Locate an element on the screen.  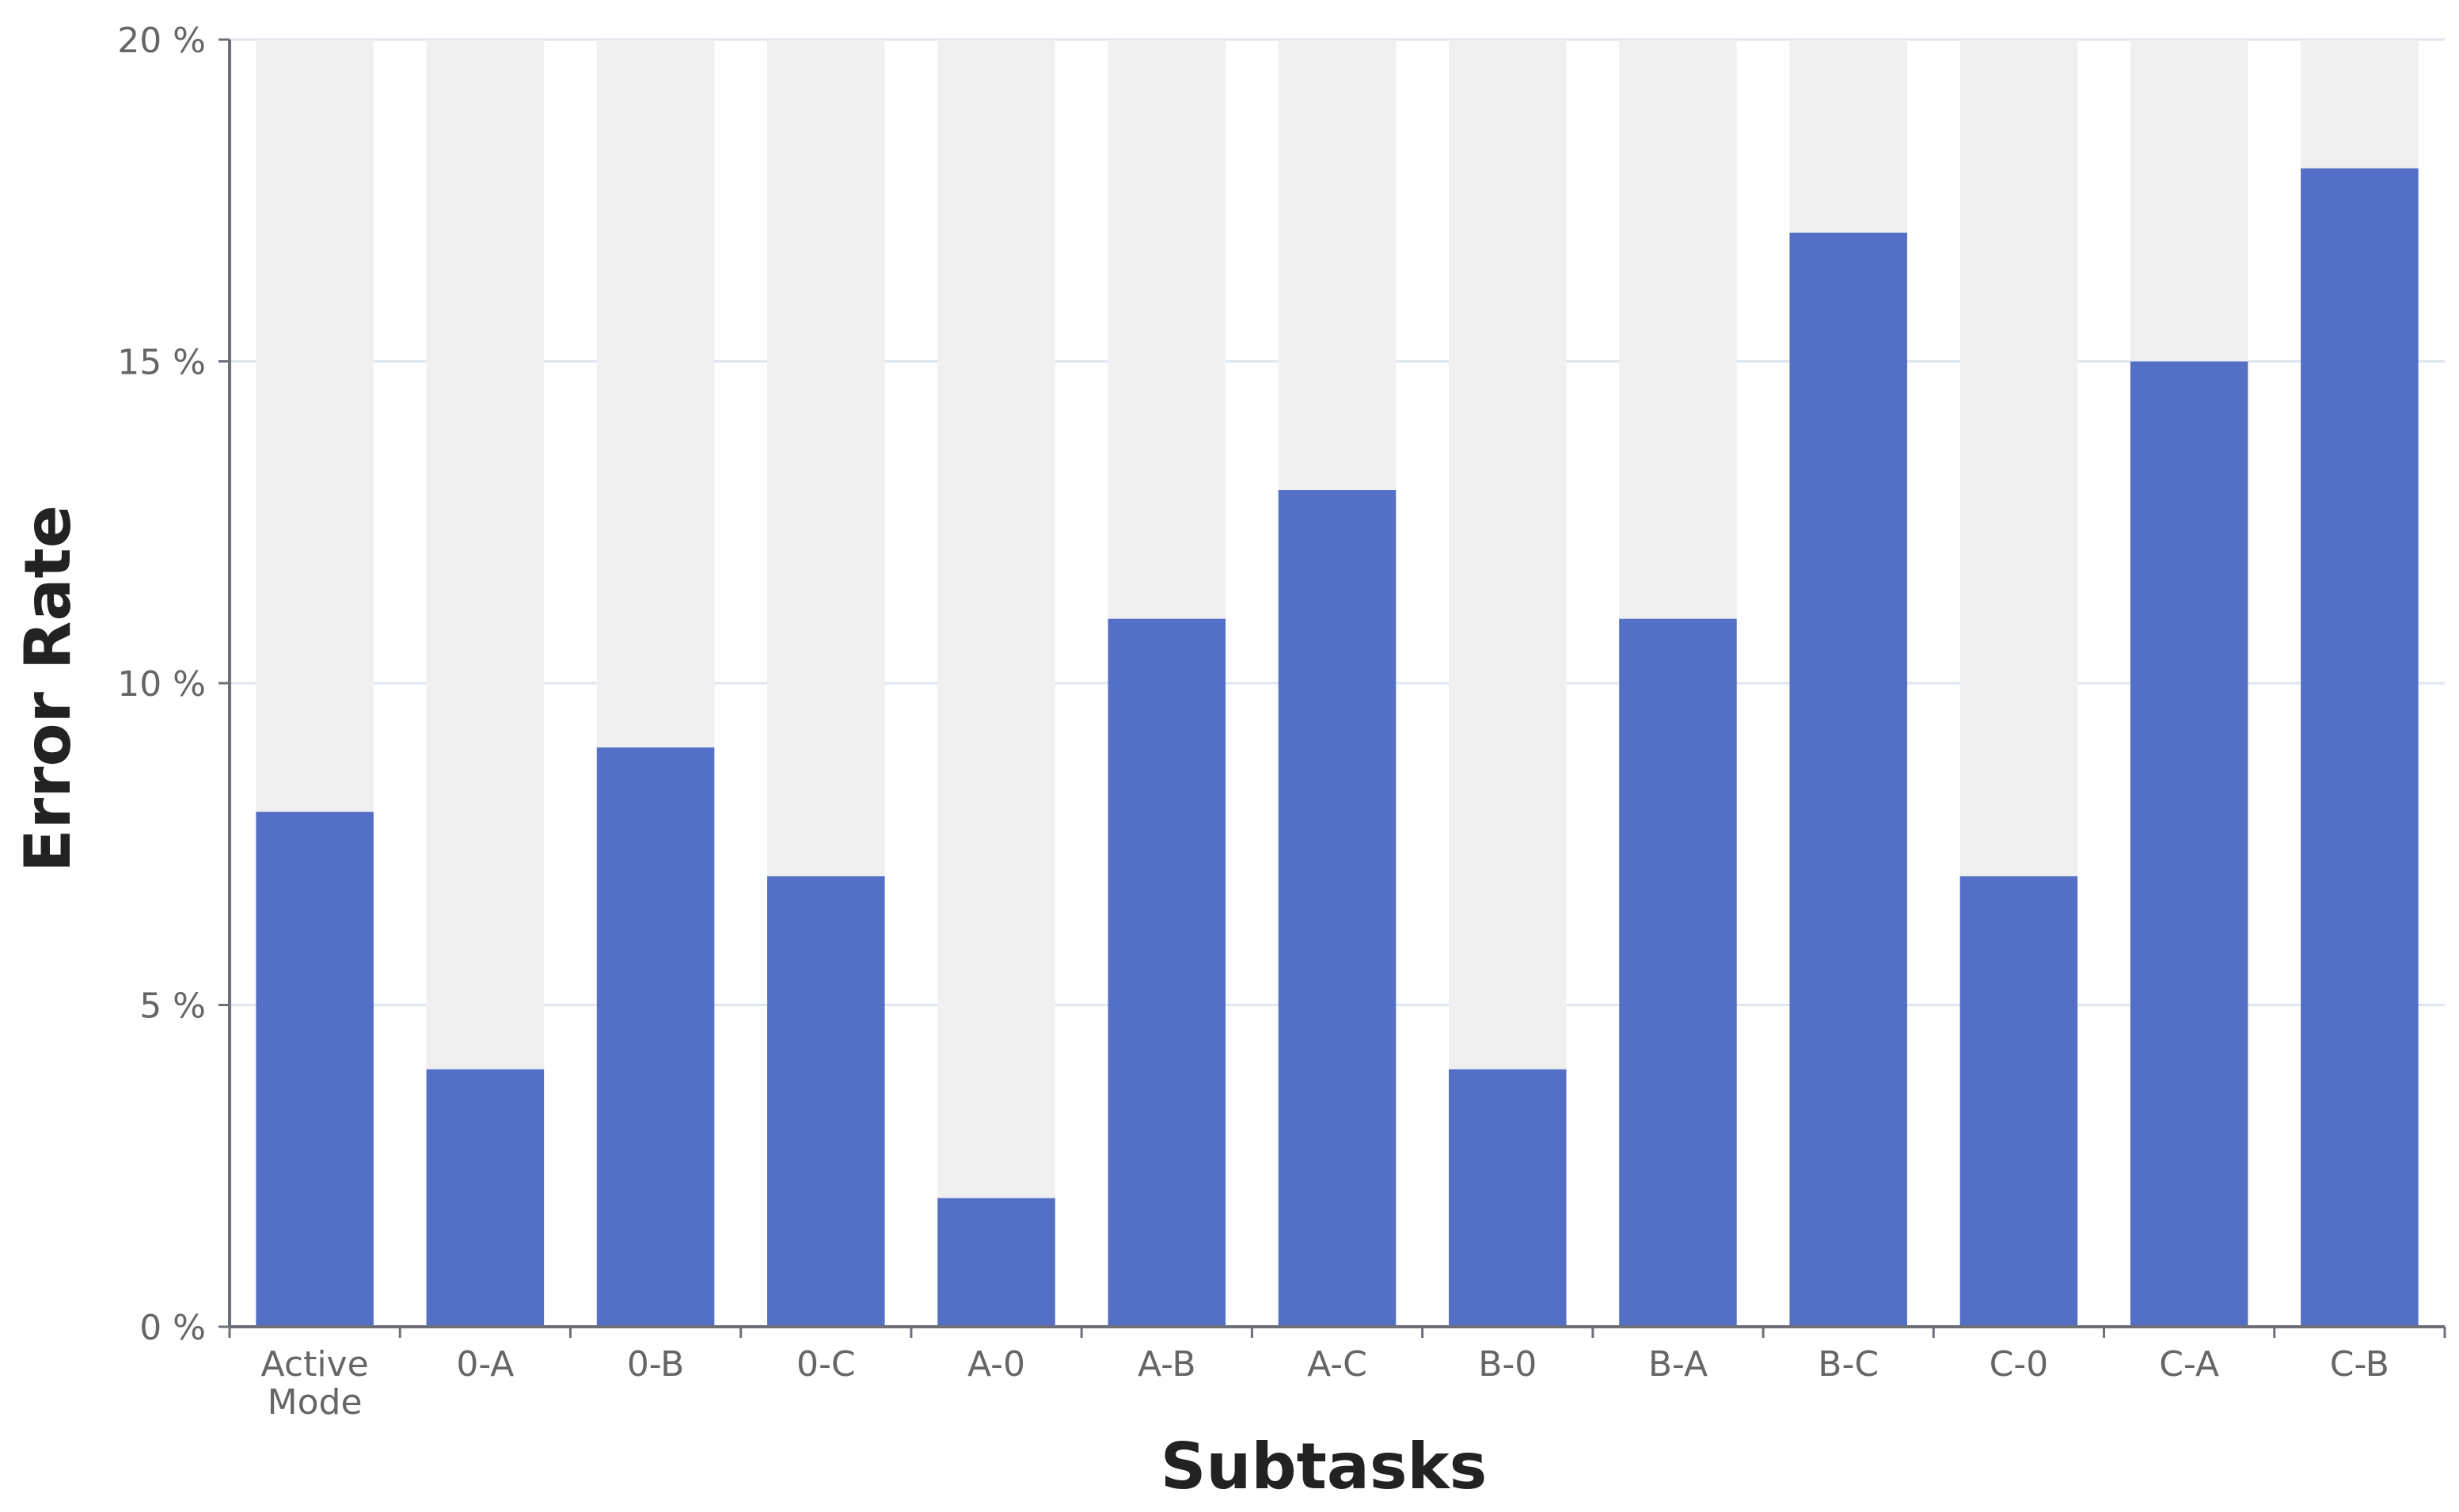
y-tick-label: 20 % is located at coordinates (161, 41).